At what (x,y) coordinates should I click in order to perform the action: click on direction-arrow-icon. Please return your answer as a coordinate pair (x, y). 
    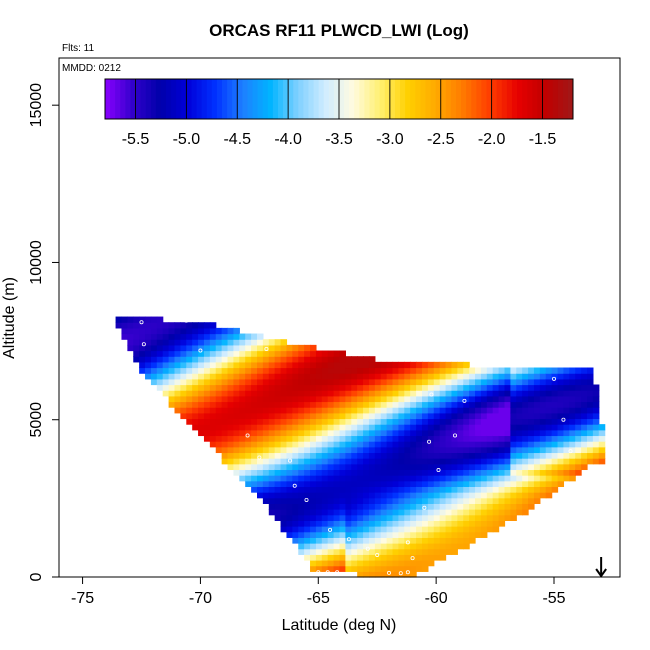
    Looking at the image, I should click on (601, 567).